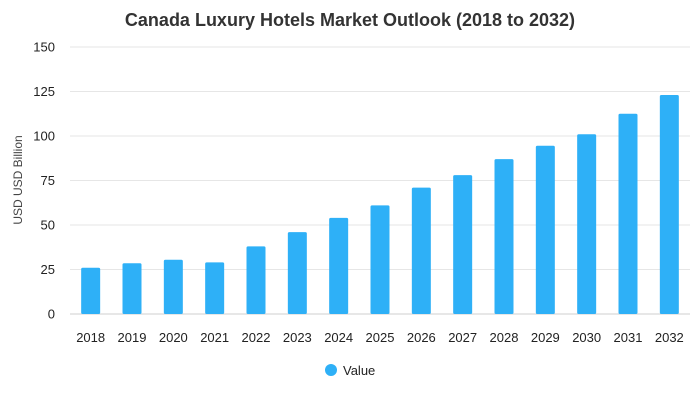 The width and height of the screenshot is (700, 400). What do you see at coordinates (628, 213) in the screenshot?
I see `bar-2031` at bounding box center [628, 213].